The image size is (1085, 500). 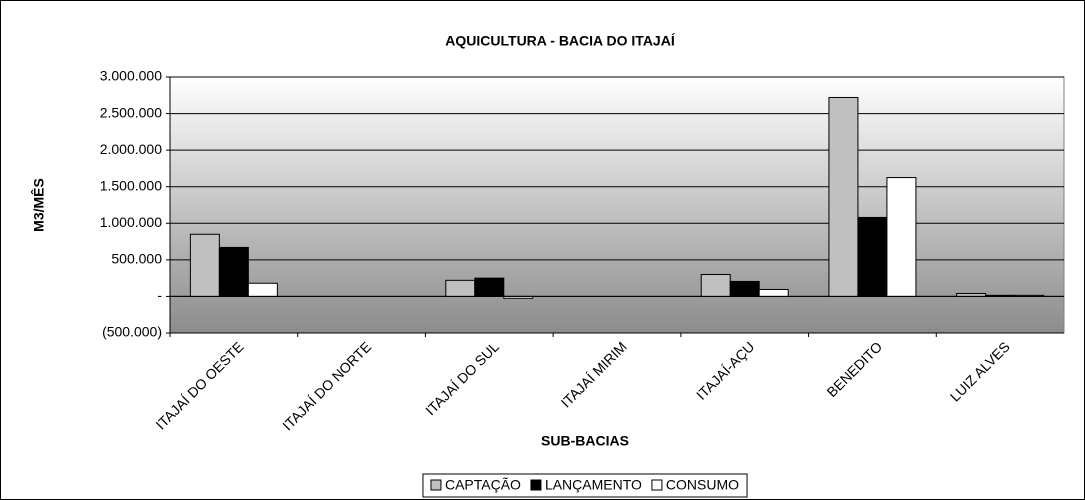 What do you see at coordinates (483, 485) in the screenshot?
I see `legend-label: CAPTAÇÃO` at bounding box center [483, 485].